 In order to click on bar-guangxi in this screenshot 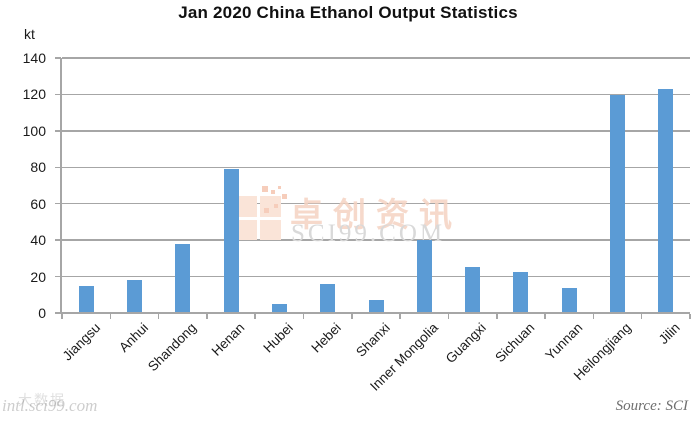, I will do `click(473, 289)`.